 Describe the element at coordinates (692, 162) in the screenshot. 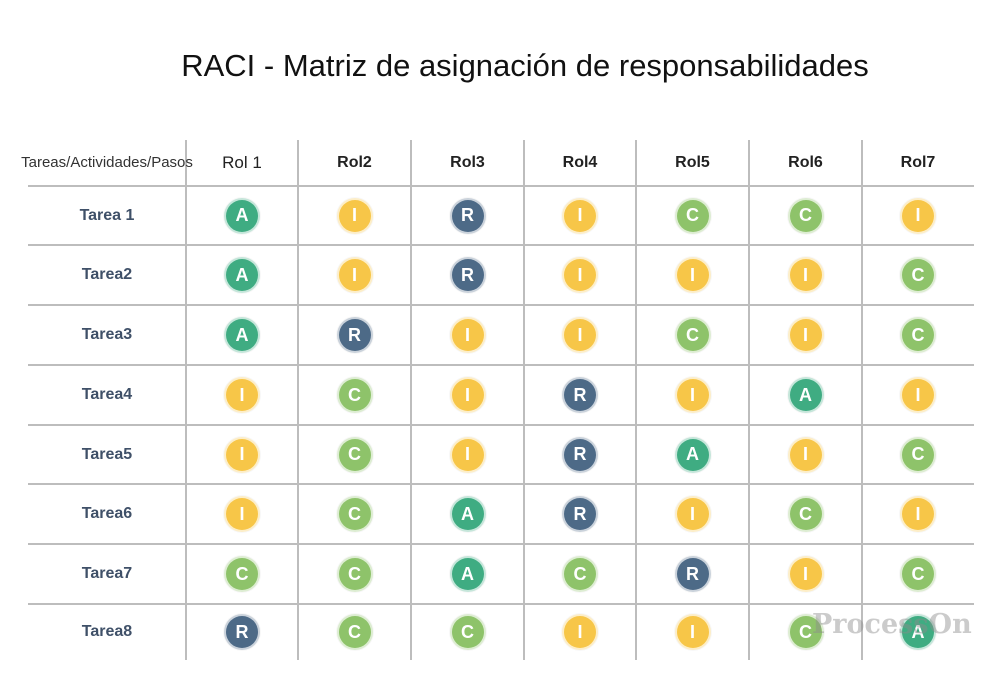

I see `role-header: Rol5` at that location.